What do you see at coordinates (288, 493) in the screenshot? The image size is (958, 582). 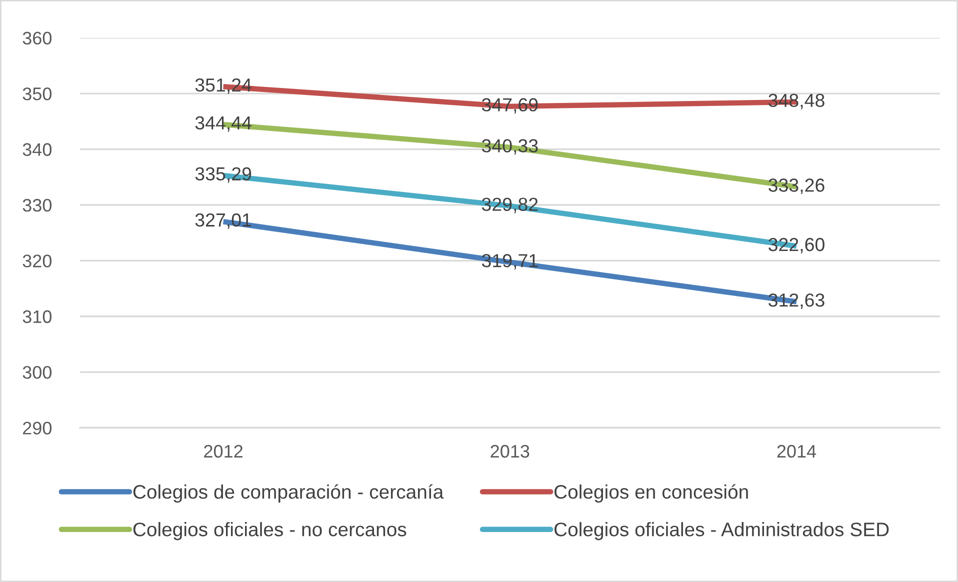 I see `legend-label: Colegios de comparación - cercanía` at bounding box center [288, 493].